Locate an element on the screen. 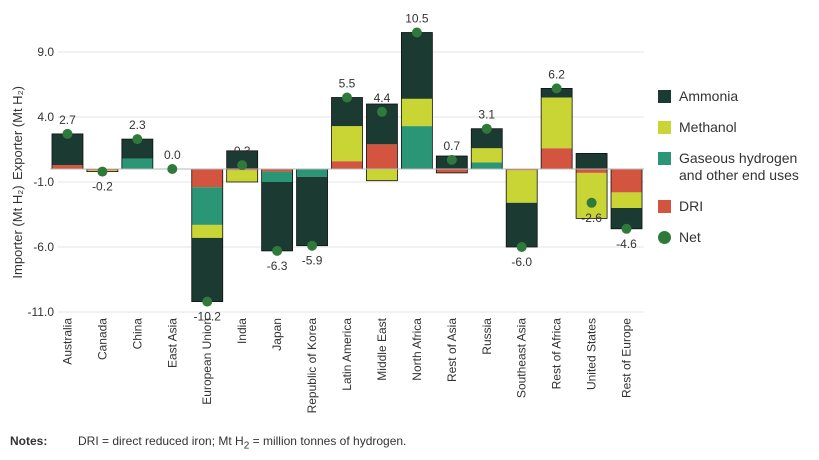 The height and width of the screenshot is (460, 819). bar-segment-gaseous-hydrogen-and-other-end-uses-russia is located at coordinates (487, 165).